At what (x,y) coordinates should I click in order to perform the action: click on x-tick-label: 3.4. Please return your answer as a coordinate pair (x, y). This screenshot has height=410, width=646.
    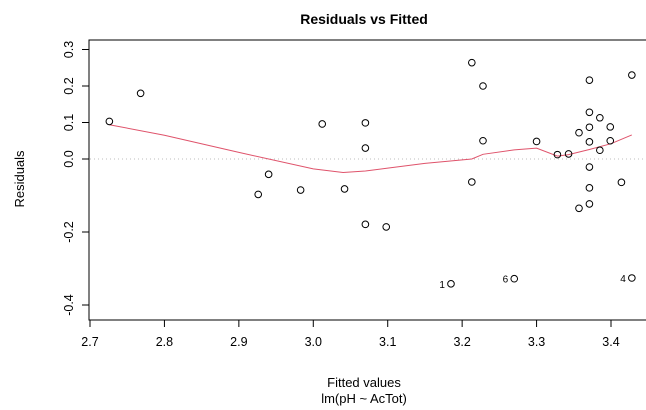
    Looking at the image, I should click on (610, 342).